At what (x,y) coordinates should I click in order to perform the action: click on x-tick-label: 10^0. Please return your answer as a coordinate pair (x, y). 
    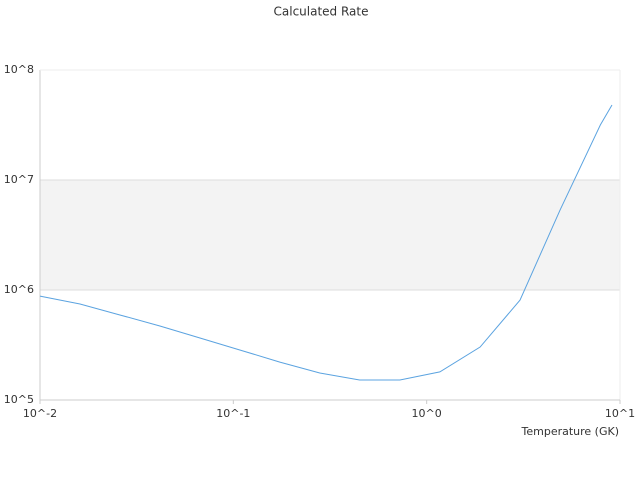
    Looking at the image, I should click on (427, 413).